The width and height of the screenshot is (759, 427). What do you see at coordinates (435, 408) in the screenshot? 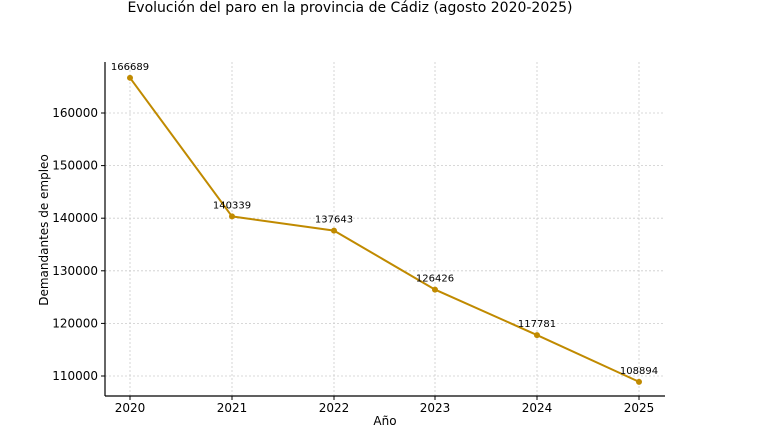
I see `x-tick-label: 2023` at bounding box center [435, 408].